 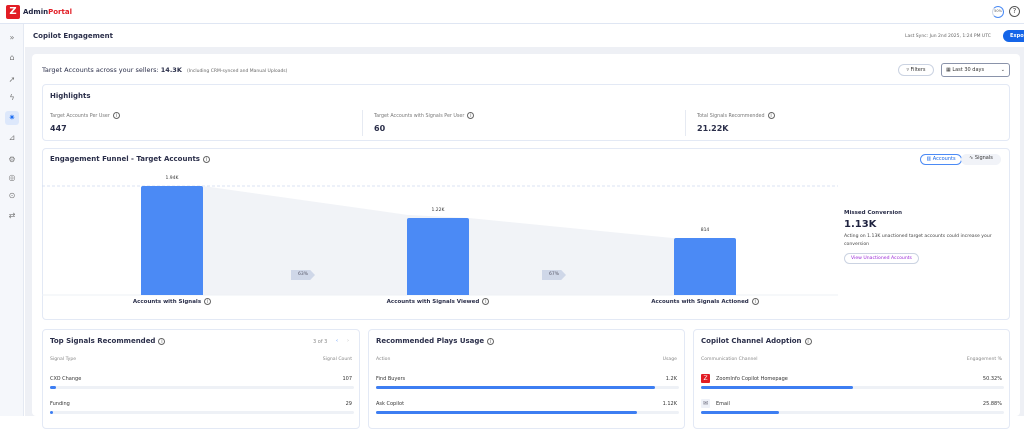 I want to click on column-header: Signal Count, so click(x=337, y=359).